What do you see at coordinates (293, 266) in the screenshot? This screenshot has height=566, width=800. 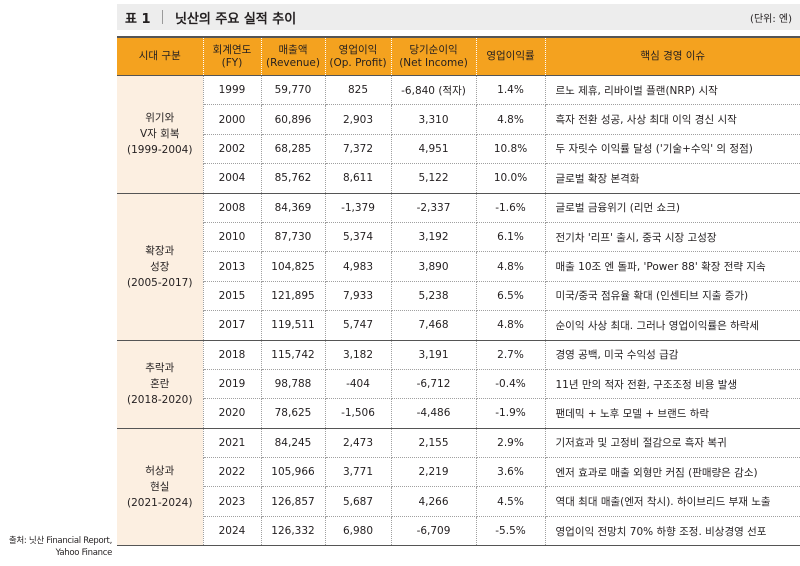 I see `revenue-cell: 104,825` at bounding box center [293, 266].